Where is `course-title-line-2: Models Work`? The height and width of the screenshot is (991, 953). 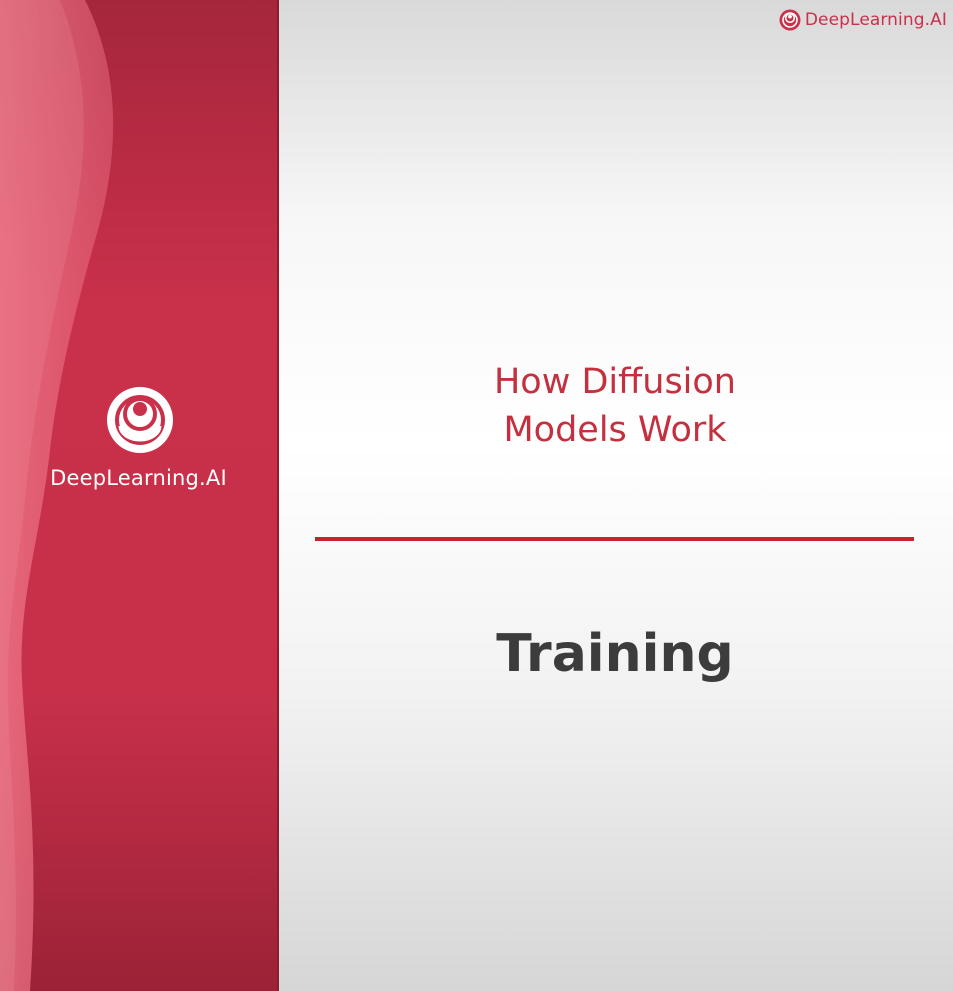
course-title-line-2: Models Work is located at coordinates (615, 430).